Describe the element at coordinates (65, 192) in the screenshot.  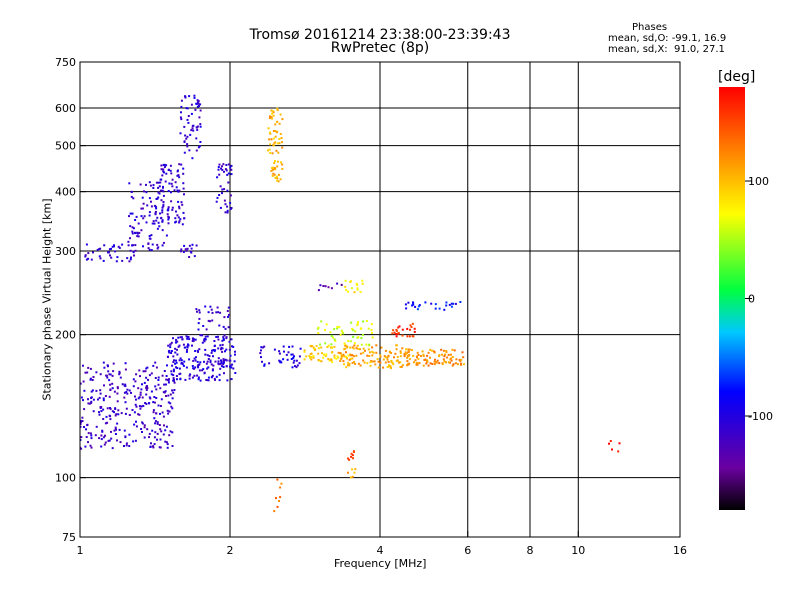
I see `y-tick-label: 400` at that location.